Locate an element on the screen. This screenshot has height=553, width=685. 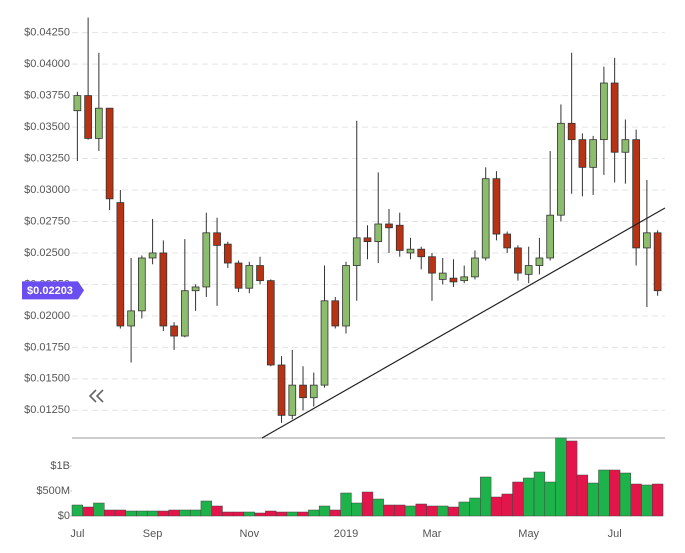
y-tick-label: $0.04000 is located at coordinates (47, 64).